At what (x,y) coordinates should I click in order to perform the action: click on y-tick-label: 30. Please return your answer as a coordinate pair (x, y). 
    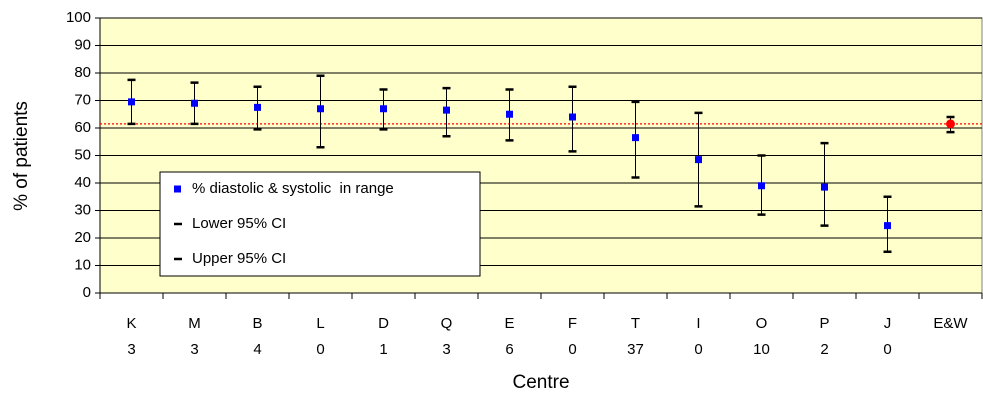
    Looking at the image, I should click on (82, 209).